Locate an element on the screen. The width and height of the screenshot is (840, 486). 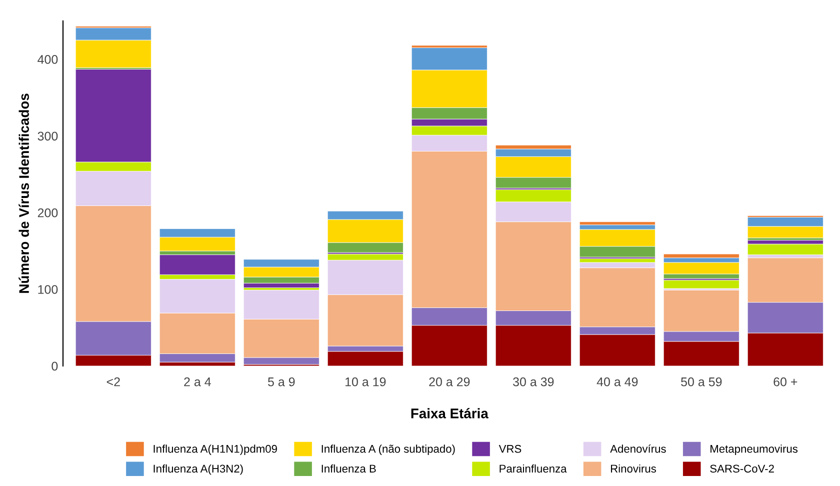
legend-label: Influenza A(H1N1)pdm09 is located at coordinates (215, 449).